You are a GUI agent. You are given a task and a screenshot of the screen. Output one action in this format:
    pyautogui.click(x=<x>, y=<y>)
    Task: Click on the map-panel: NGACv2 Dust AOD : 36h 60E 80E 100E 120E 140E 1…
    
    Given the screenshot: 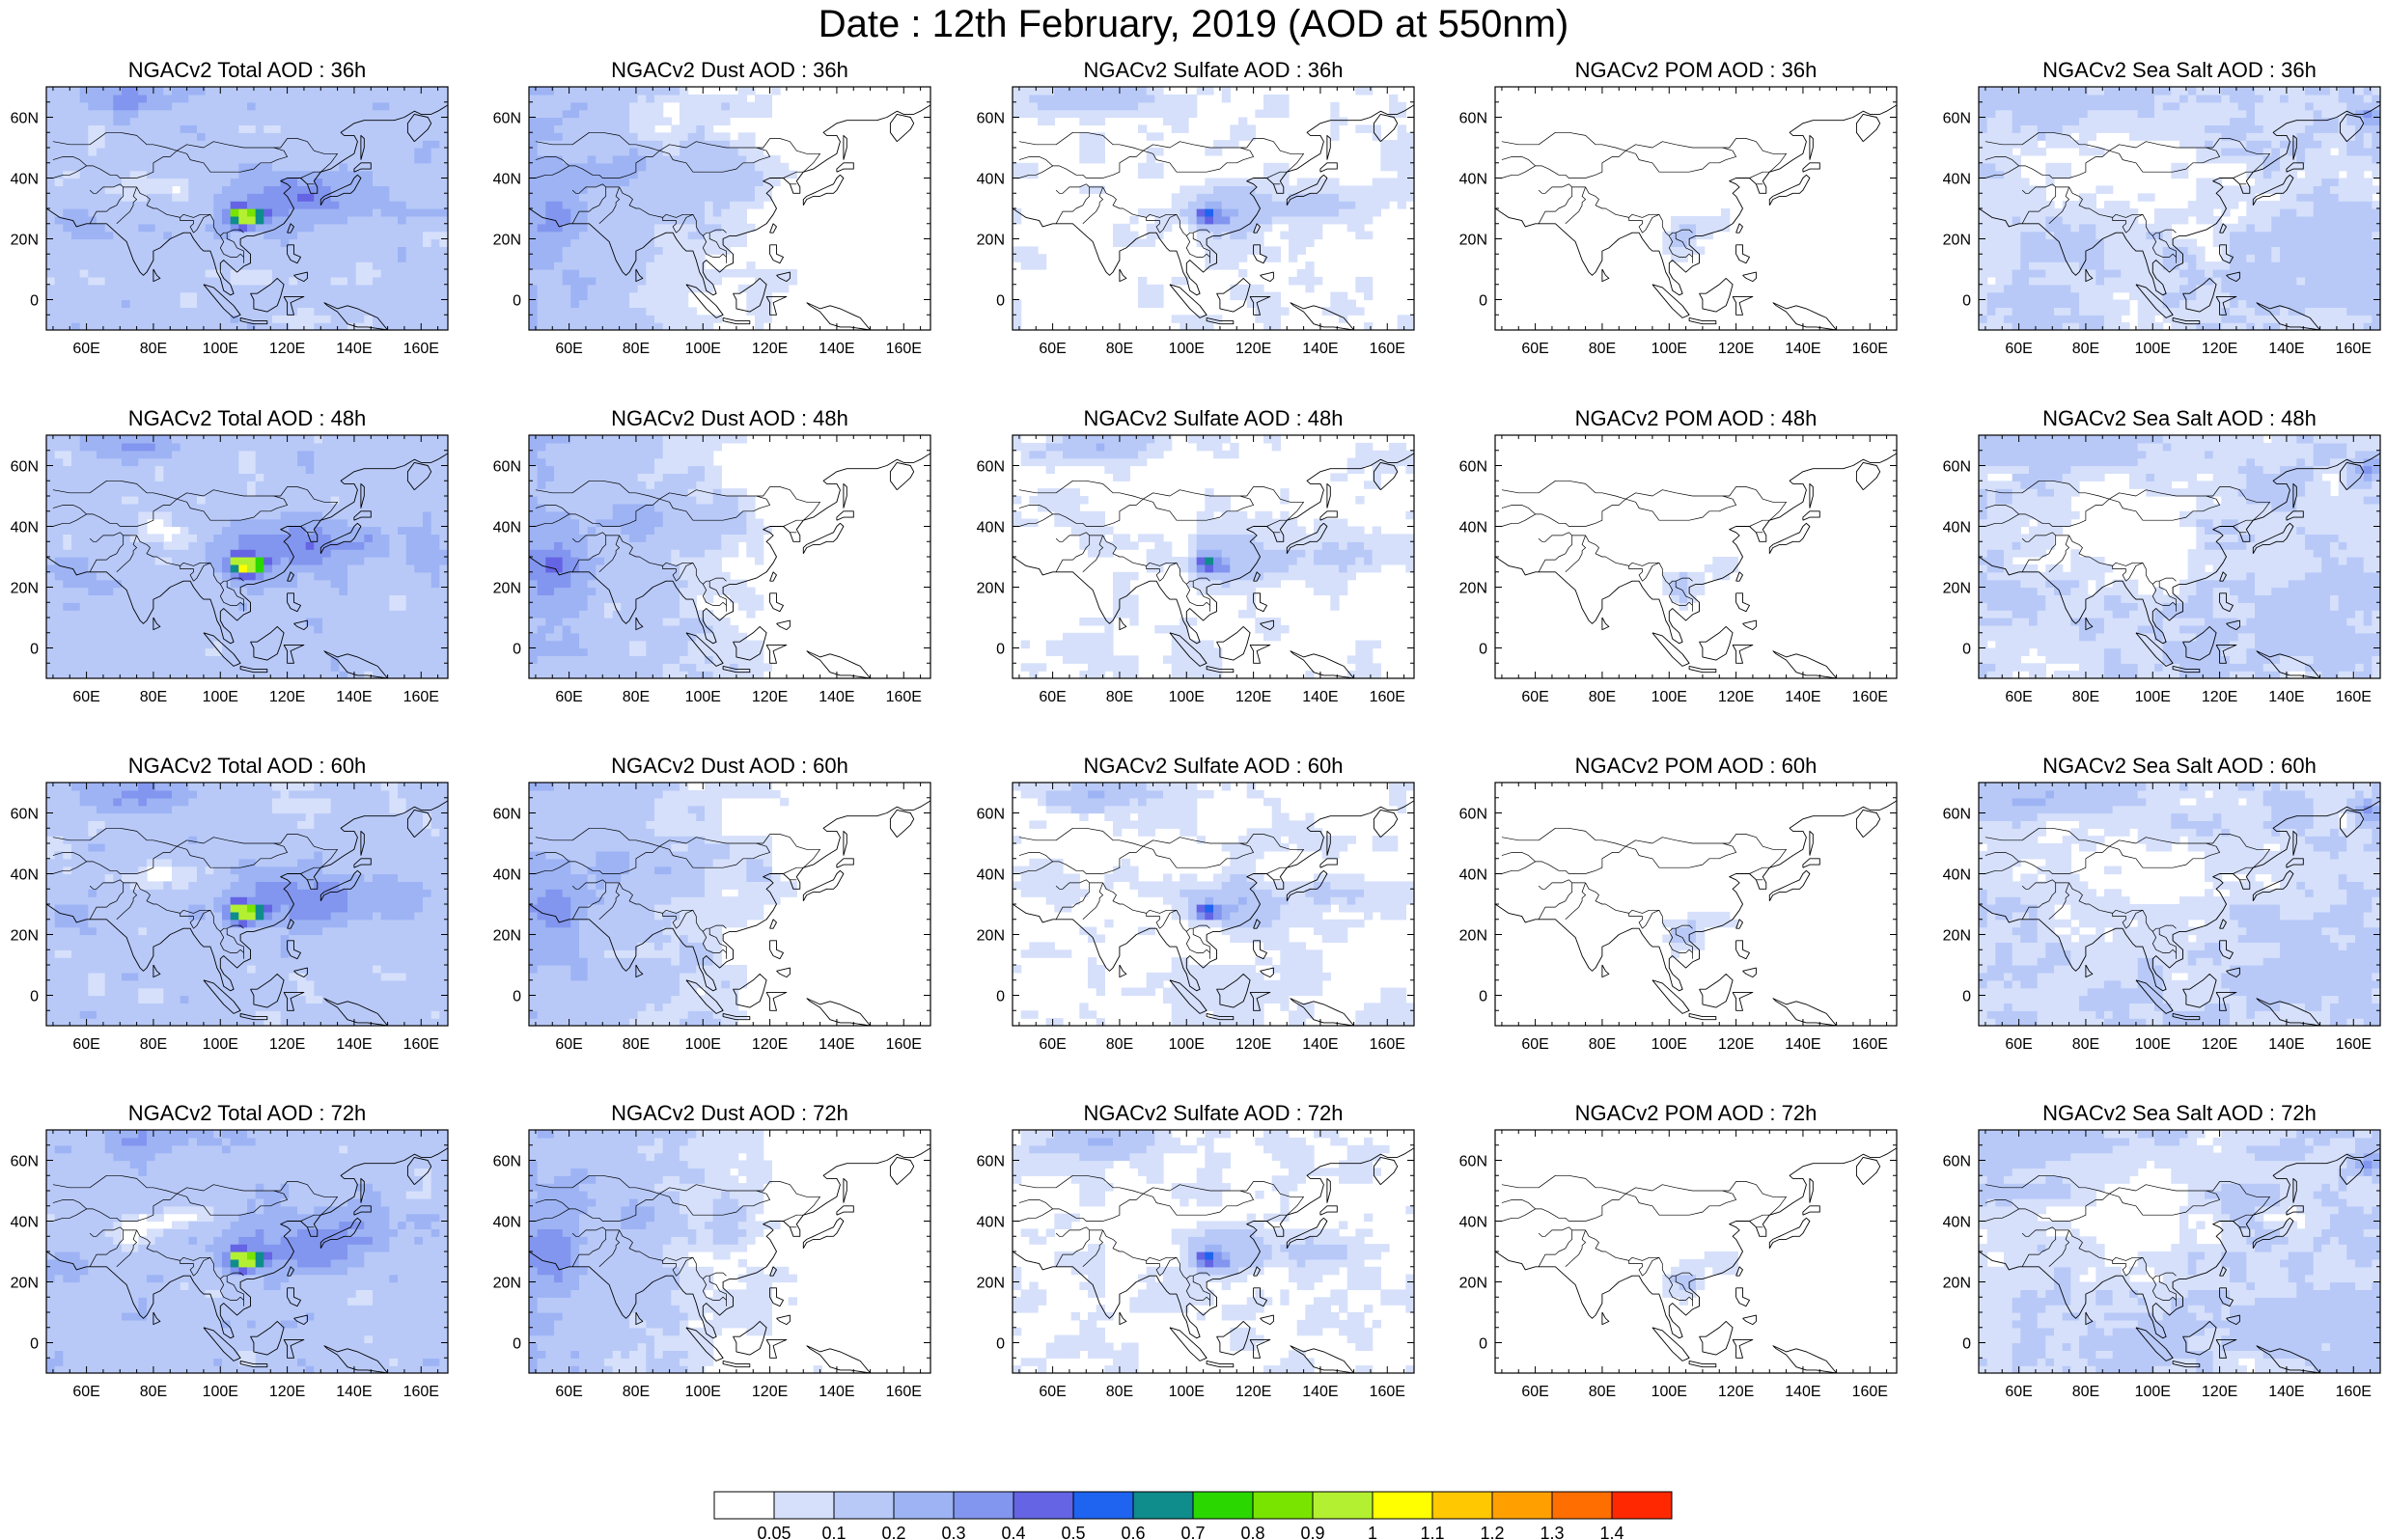 What is the action you would take?
    pyautogui.click(x=726, y=214)
    